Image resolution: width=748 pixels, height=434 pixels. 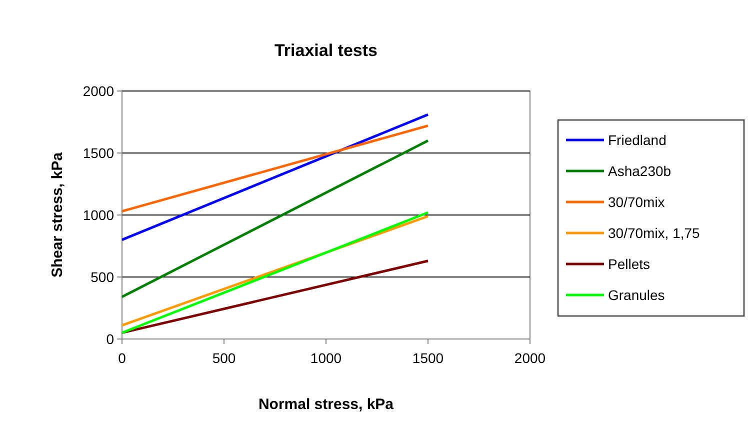 I want to click on x-axis-title: Normal stress, kPa, so click(x=326, y=404).